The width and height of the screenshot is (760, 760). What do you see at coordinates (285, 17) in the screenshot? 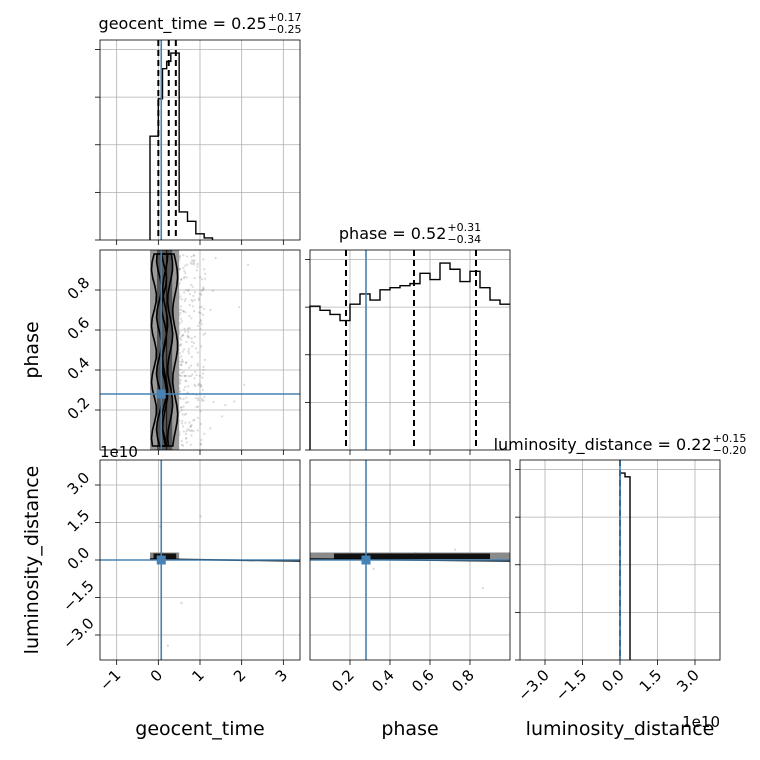
I see `title-upper-error: +0.17` at bounding box center [285, 17].